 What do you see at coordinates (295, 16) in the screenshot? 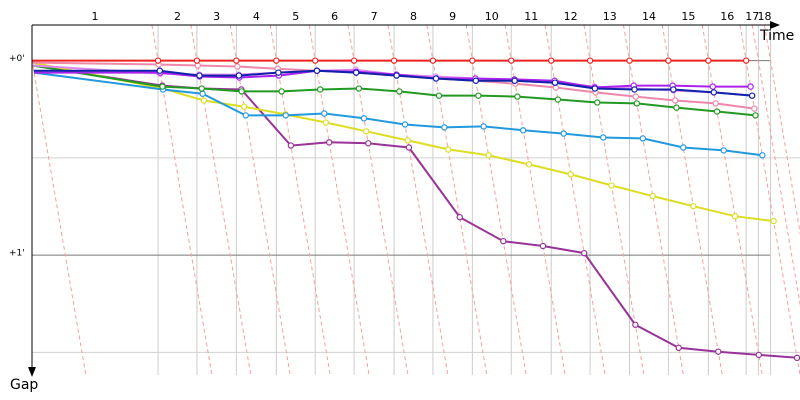
I see `lap-label: 5` at bounding box center [295, 16].